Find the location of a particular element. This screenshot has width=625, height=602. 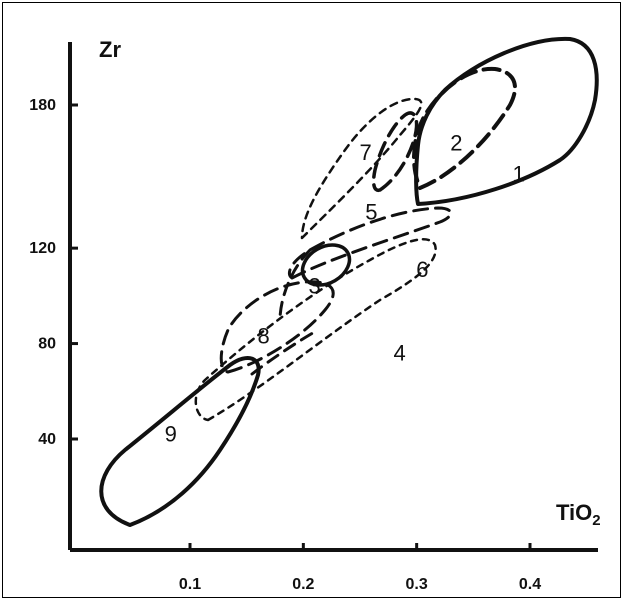

y-tick-label-1: 80 is located at coordinates (47, 344).